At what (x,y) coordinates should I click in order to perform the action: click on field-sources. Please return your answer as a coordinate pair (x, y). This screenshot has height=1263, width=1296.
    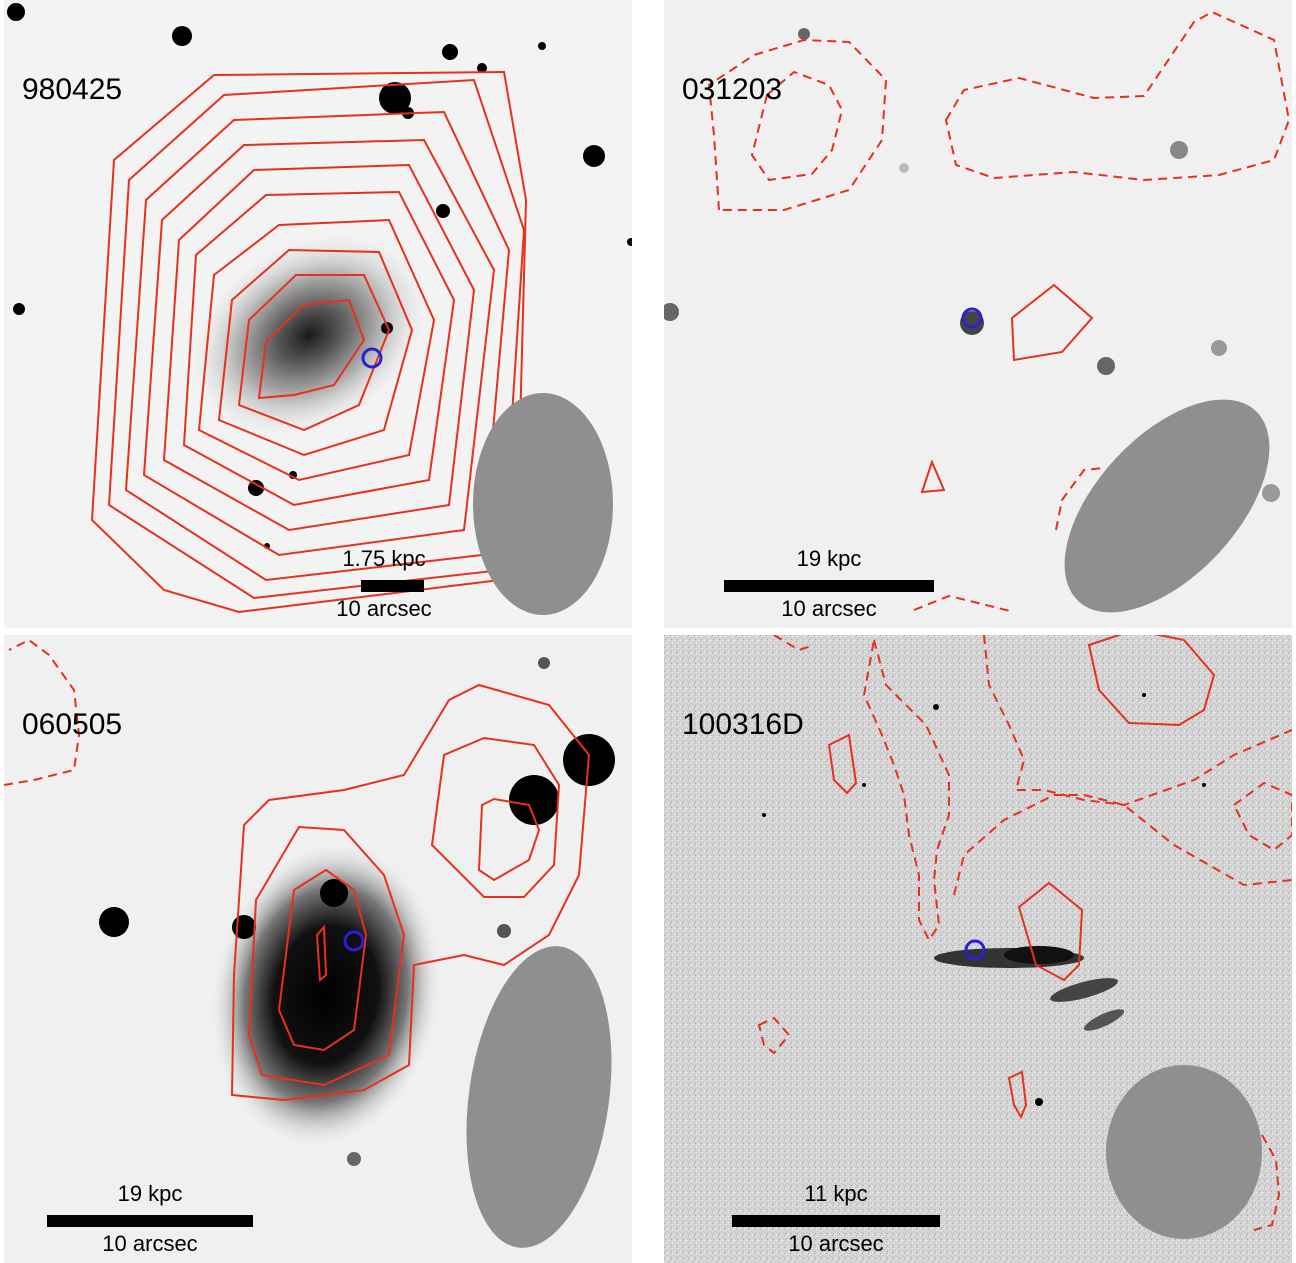
    Looking at the image, I should click on (984, 899).